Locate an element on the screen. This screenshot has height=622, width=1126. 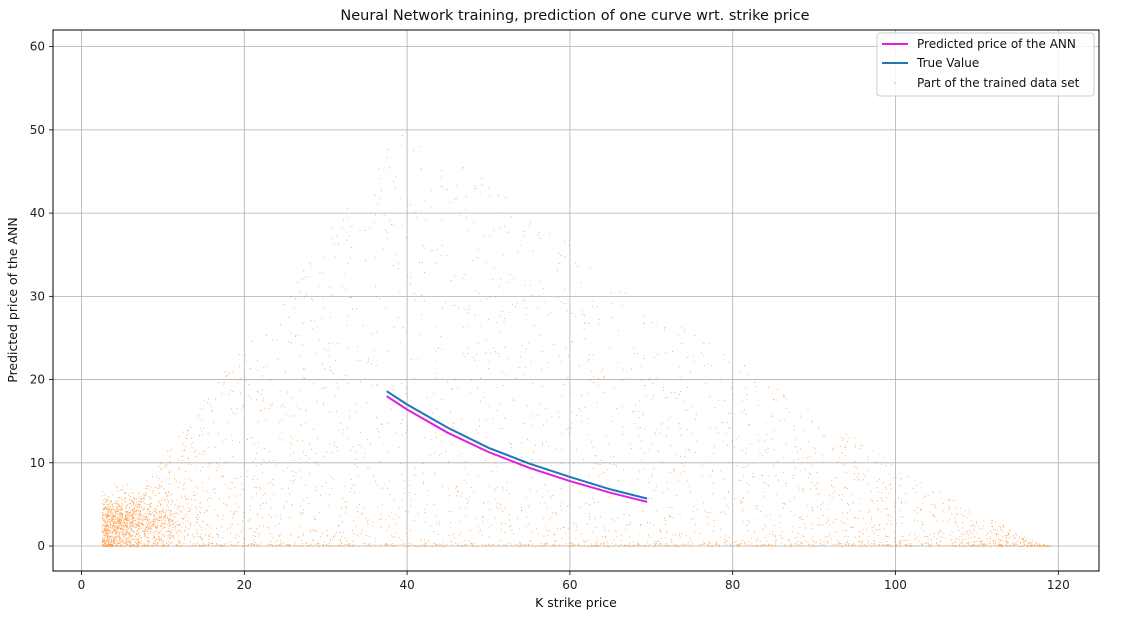
curve-lines is located at coordinates (517, 446).